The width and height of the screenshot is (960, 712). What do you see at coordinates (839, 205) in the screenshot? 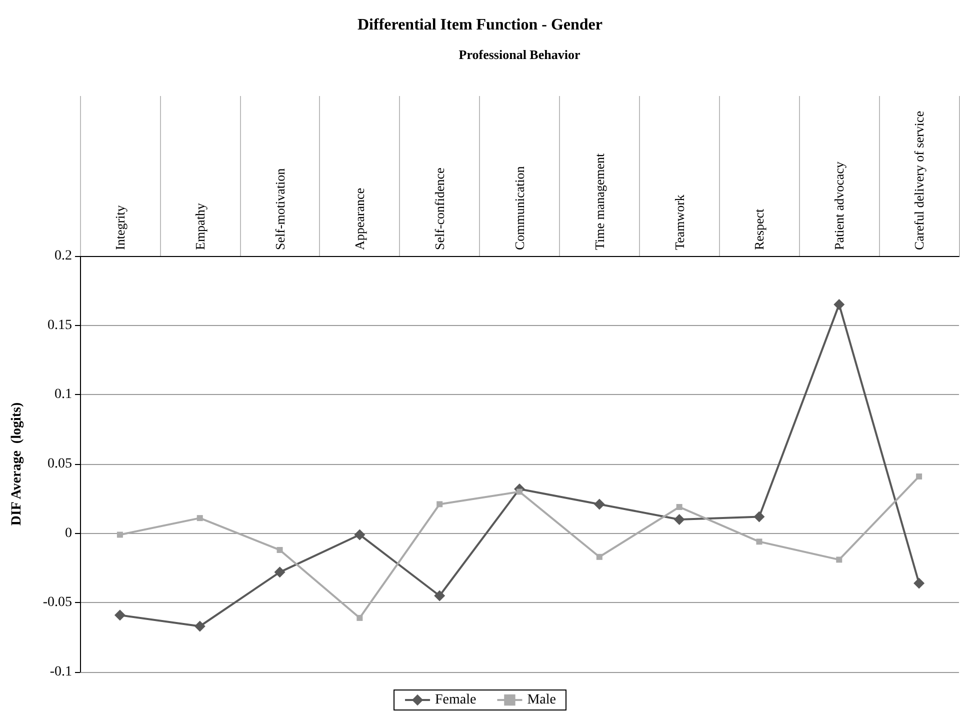
I see `x-tick-label: Patient advocacy` at bounding box center [839, 205].